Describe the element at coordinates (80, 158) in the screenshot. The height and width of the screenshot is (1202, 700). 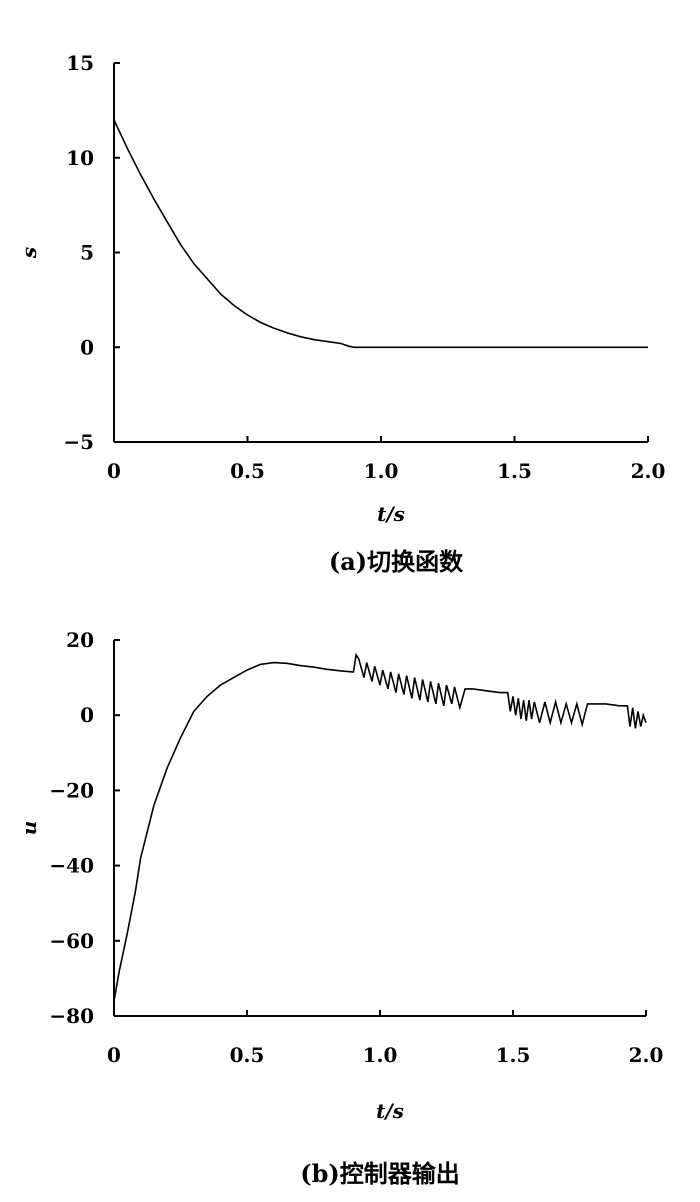
I see `chart-a-y-tick-label: 10` at that location.